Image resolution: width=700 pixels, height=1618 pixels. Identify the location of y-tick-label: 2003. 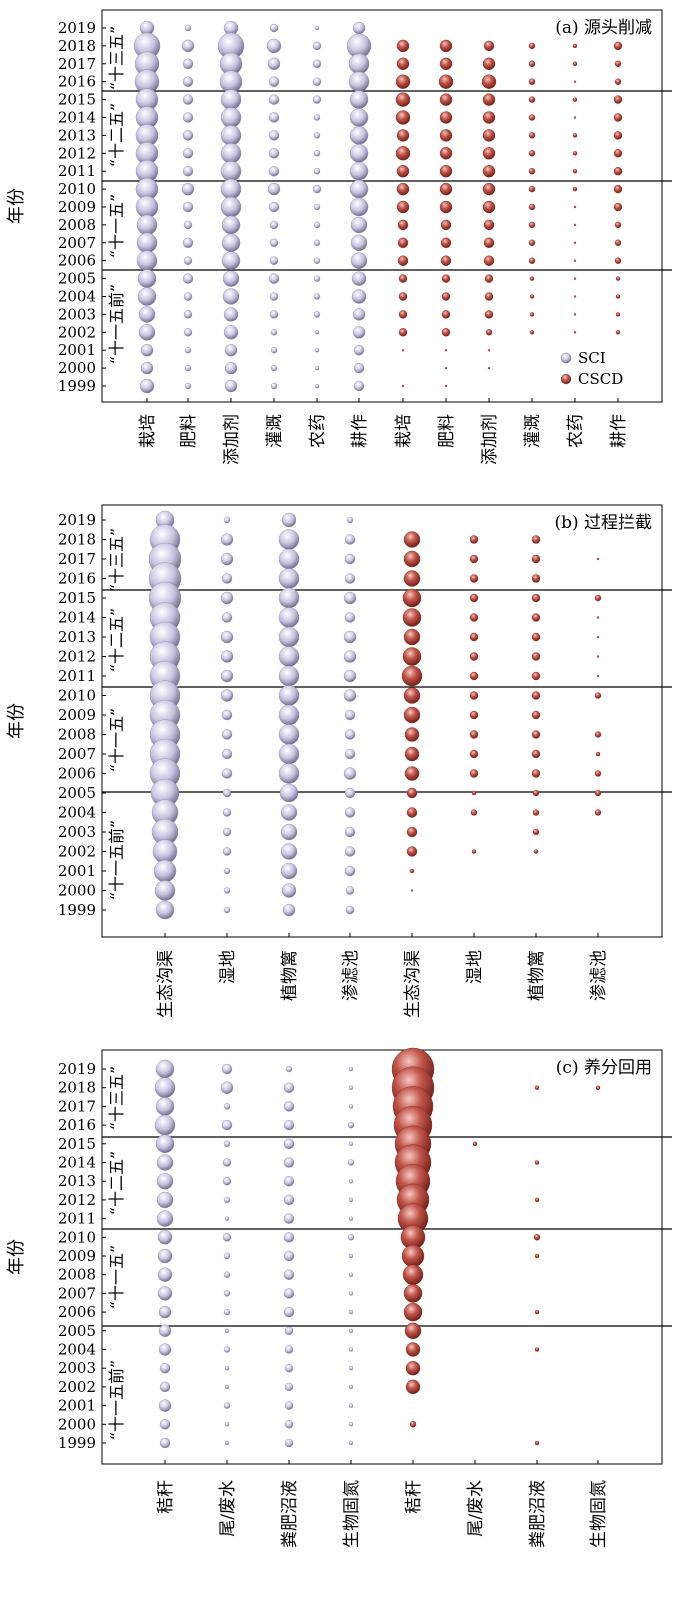
(77, 832).